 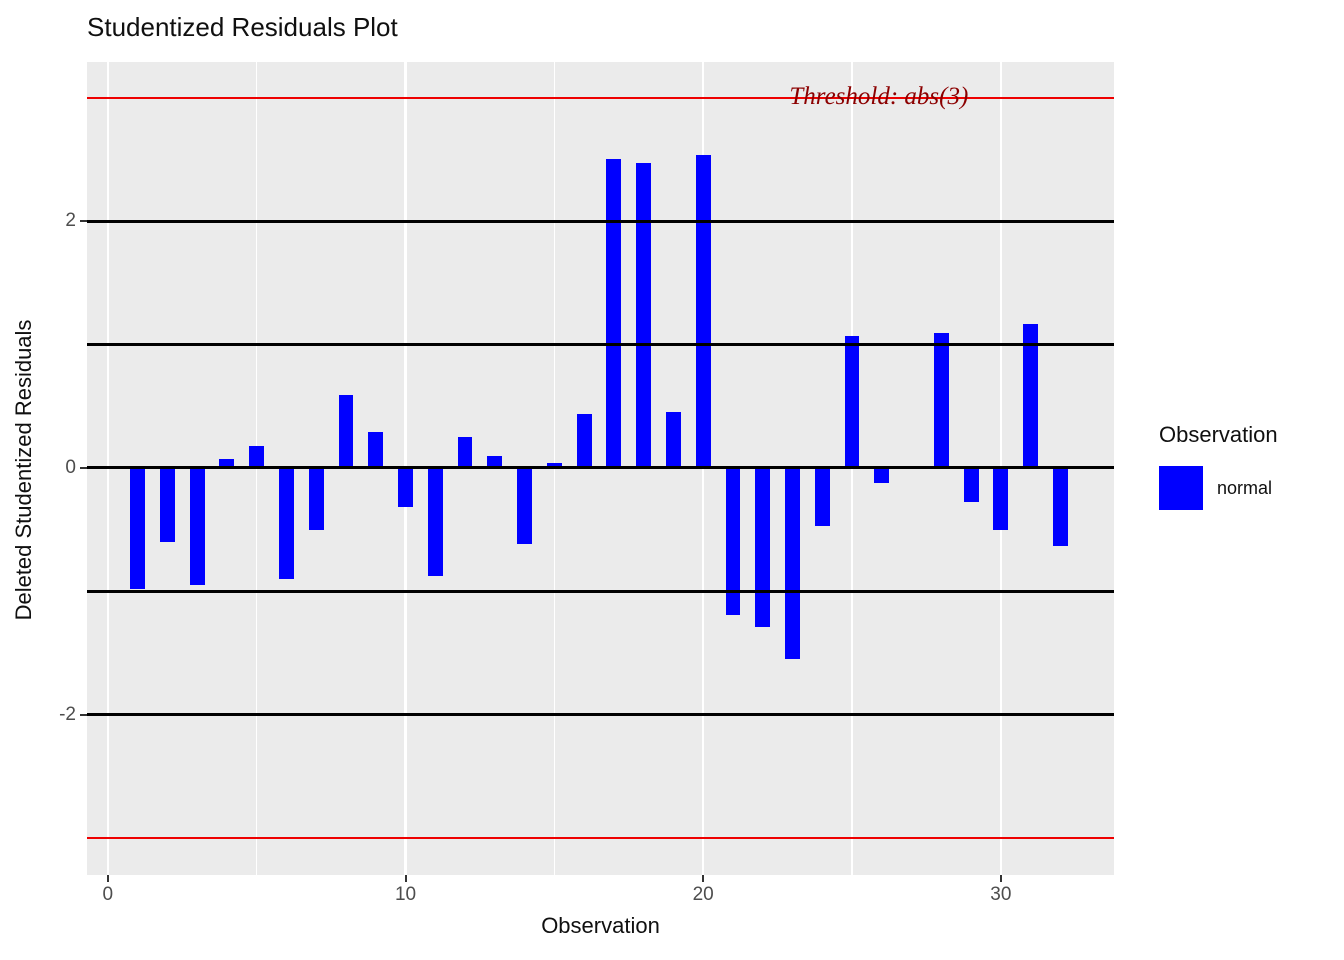 I want to click on reference-line-y--1, so click(x=600, y=591).